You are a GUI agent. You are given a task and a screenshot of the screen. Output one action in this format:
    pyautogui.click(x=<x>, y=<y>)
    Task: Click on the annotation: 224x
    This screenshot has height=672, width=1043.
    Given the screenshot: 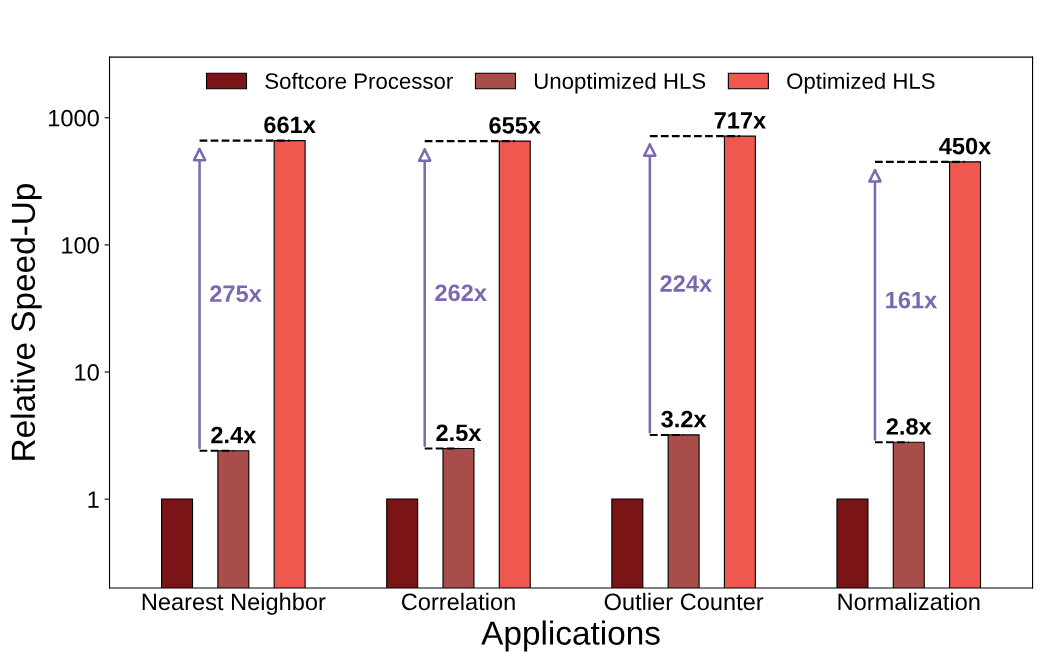 What is the action you would take?
    pyautogui.click(x=686, y=283)
    